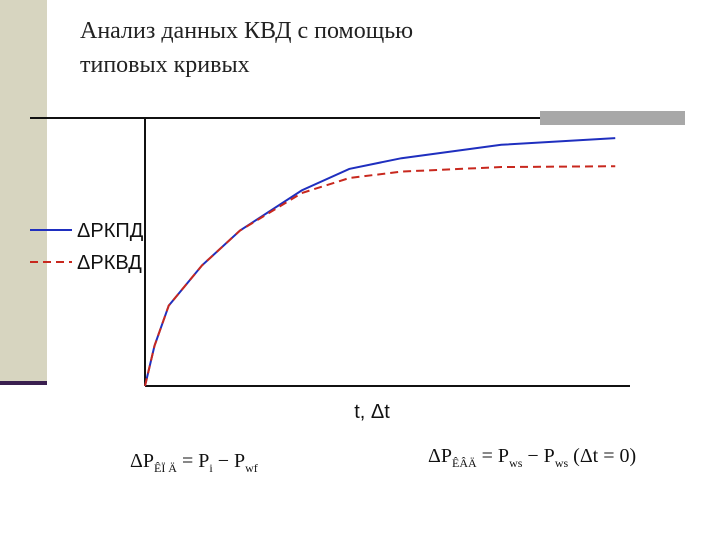  What do you see at coordinates (251, 468) in the screenshot?
I see `formula-subscript: wf` at bounding box center [251, 468].